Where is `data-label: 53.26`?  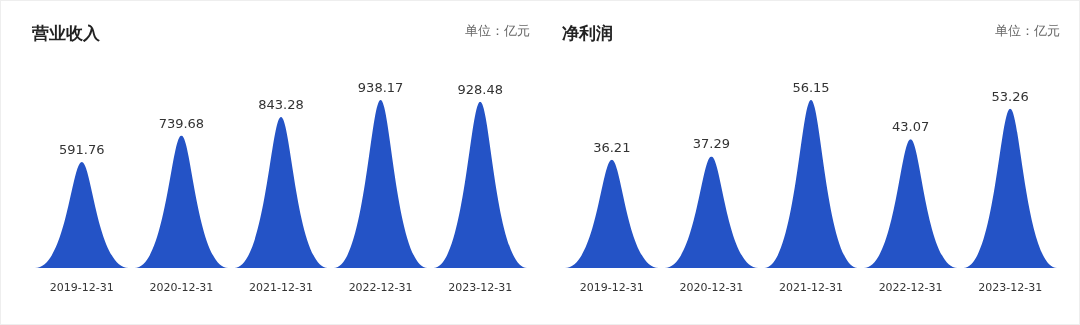
data-label: 53.26 is located at coordinates (1010, 96).